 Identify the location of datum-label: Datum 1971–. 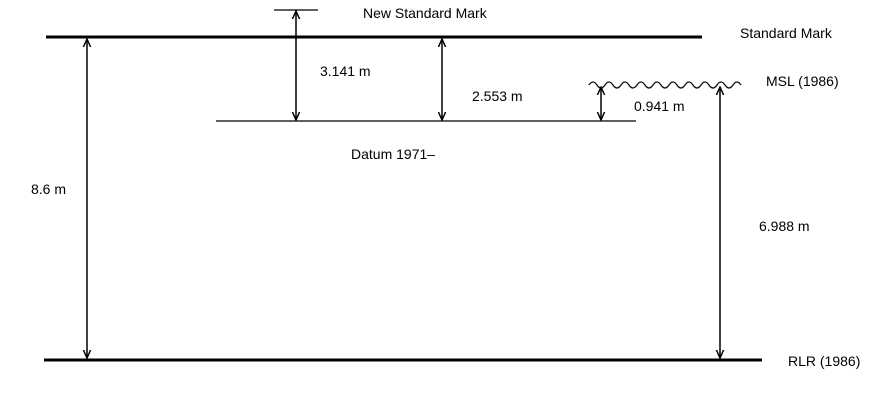
(393, 154).